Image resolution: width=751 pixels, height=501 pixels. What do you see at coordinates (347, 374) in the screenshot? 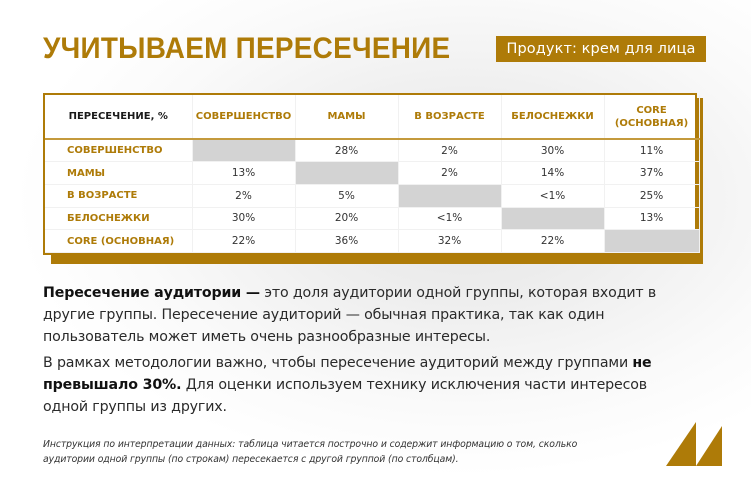
I see `methodology-threshold: не превышало 30%.` at bounding box center [347, 374].